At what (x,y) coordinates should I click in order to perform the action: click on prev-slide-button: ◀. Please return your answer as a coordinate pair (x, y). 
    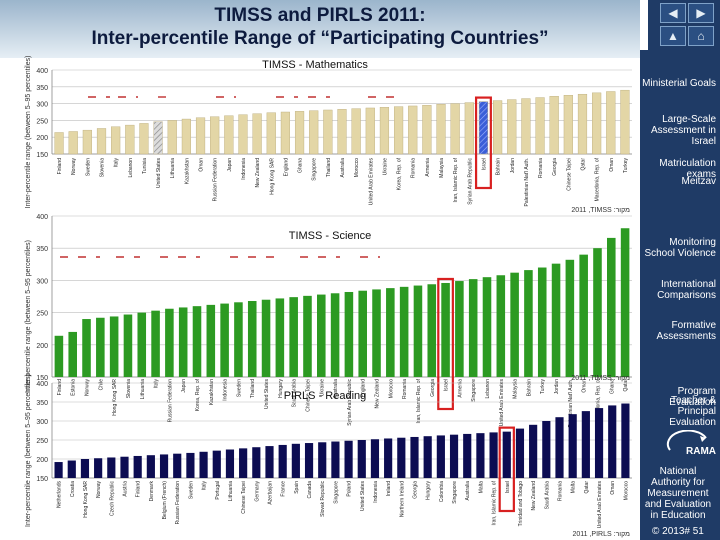
    Looking at the image, I should click on (673, 13).